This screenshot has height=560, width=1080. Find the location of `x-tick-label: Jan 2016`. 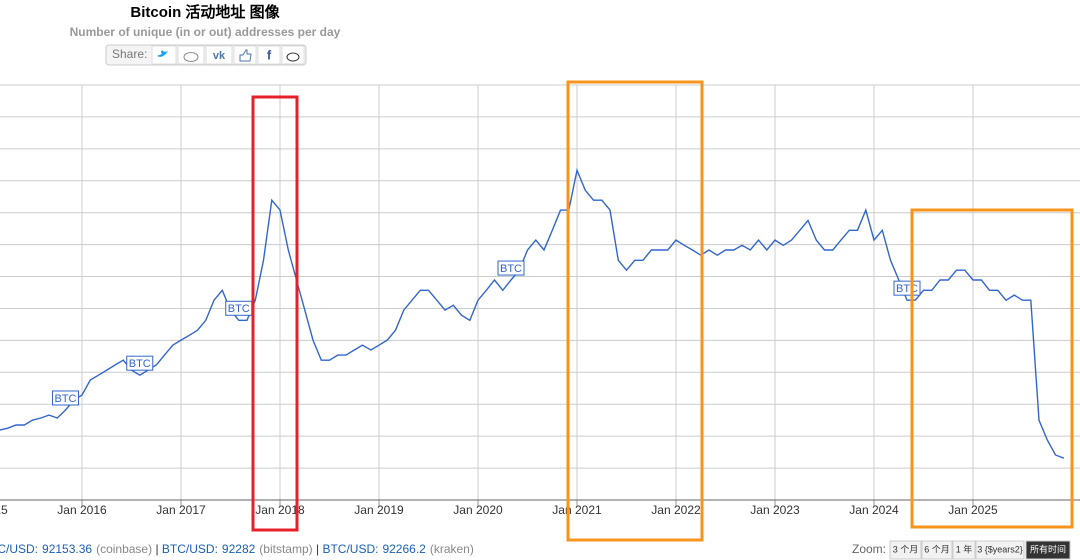

x-tick-label: Jan 2016 is located at coordinates (82, 510).